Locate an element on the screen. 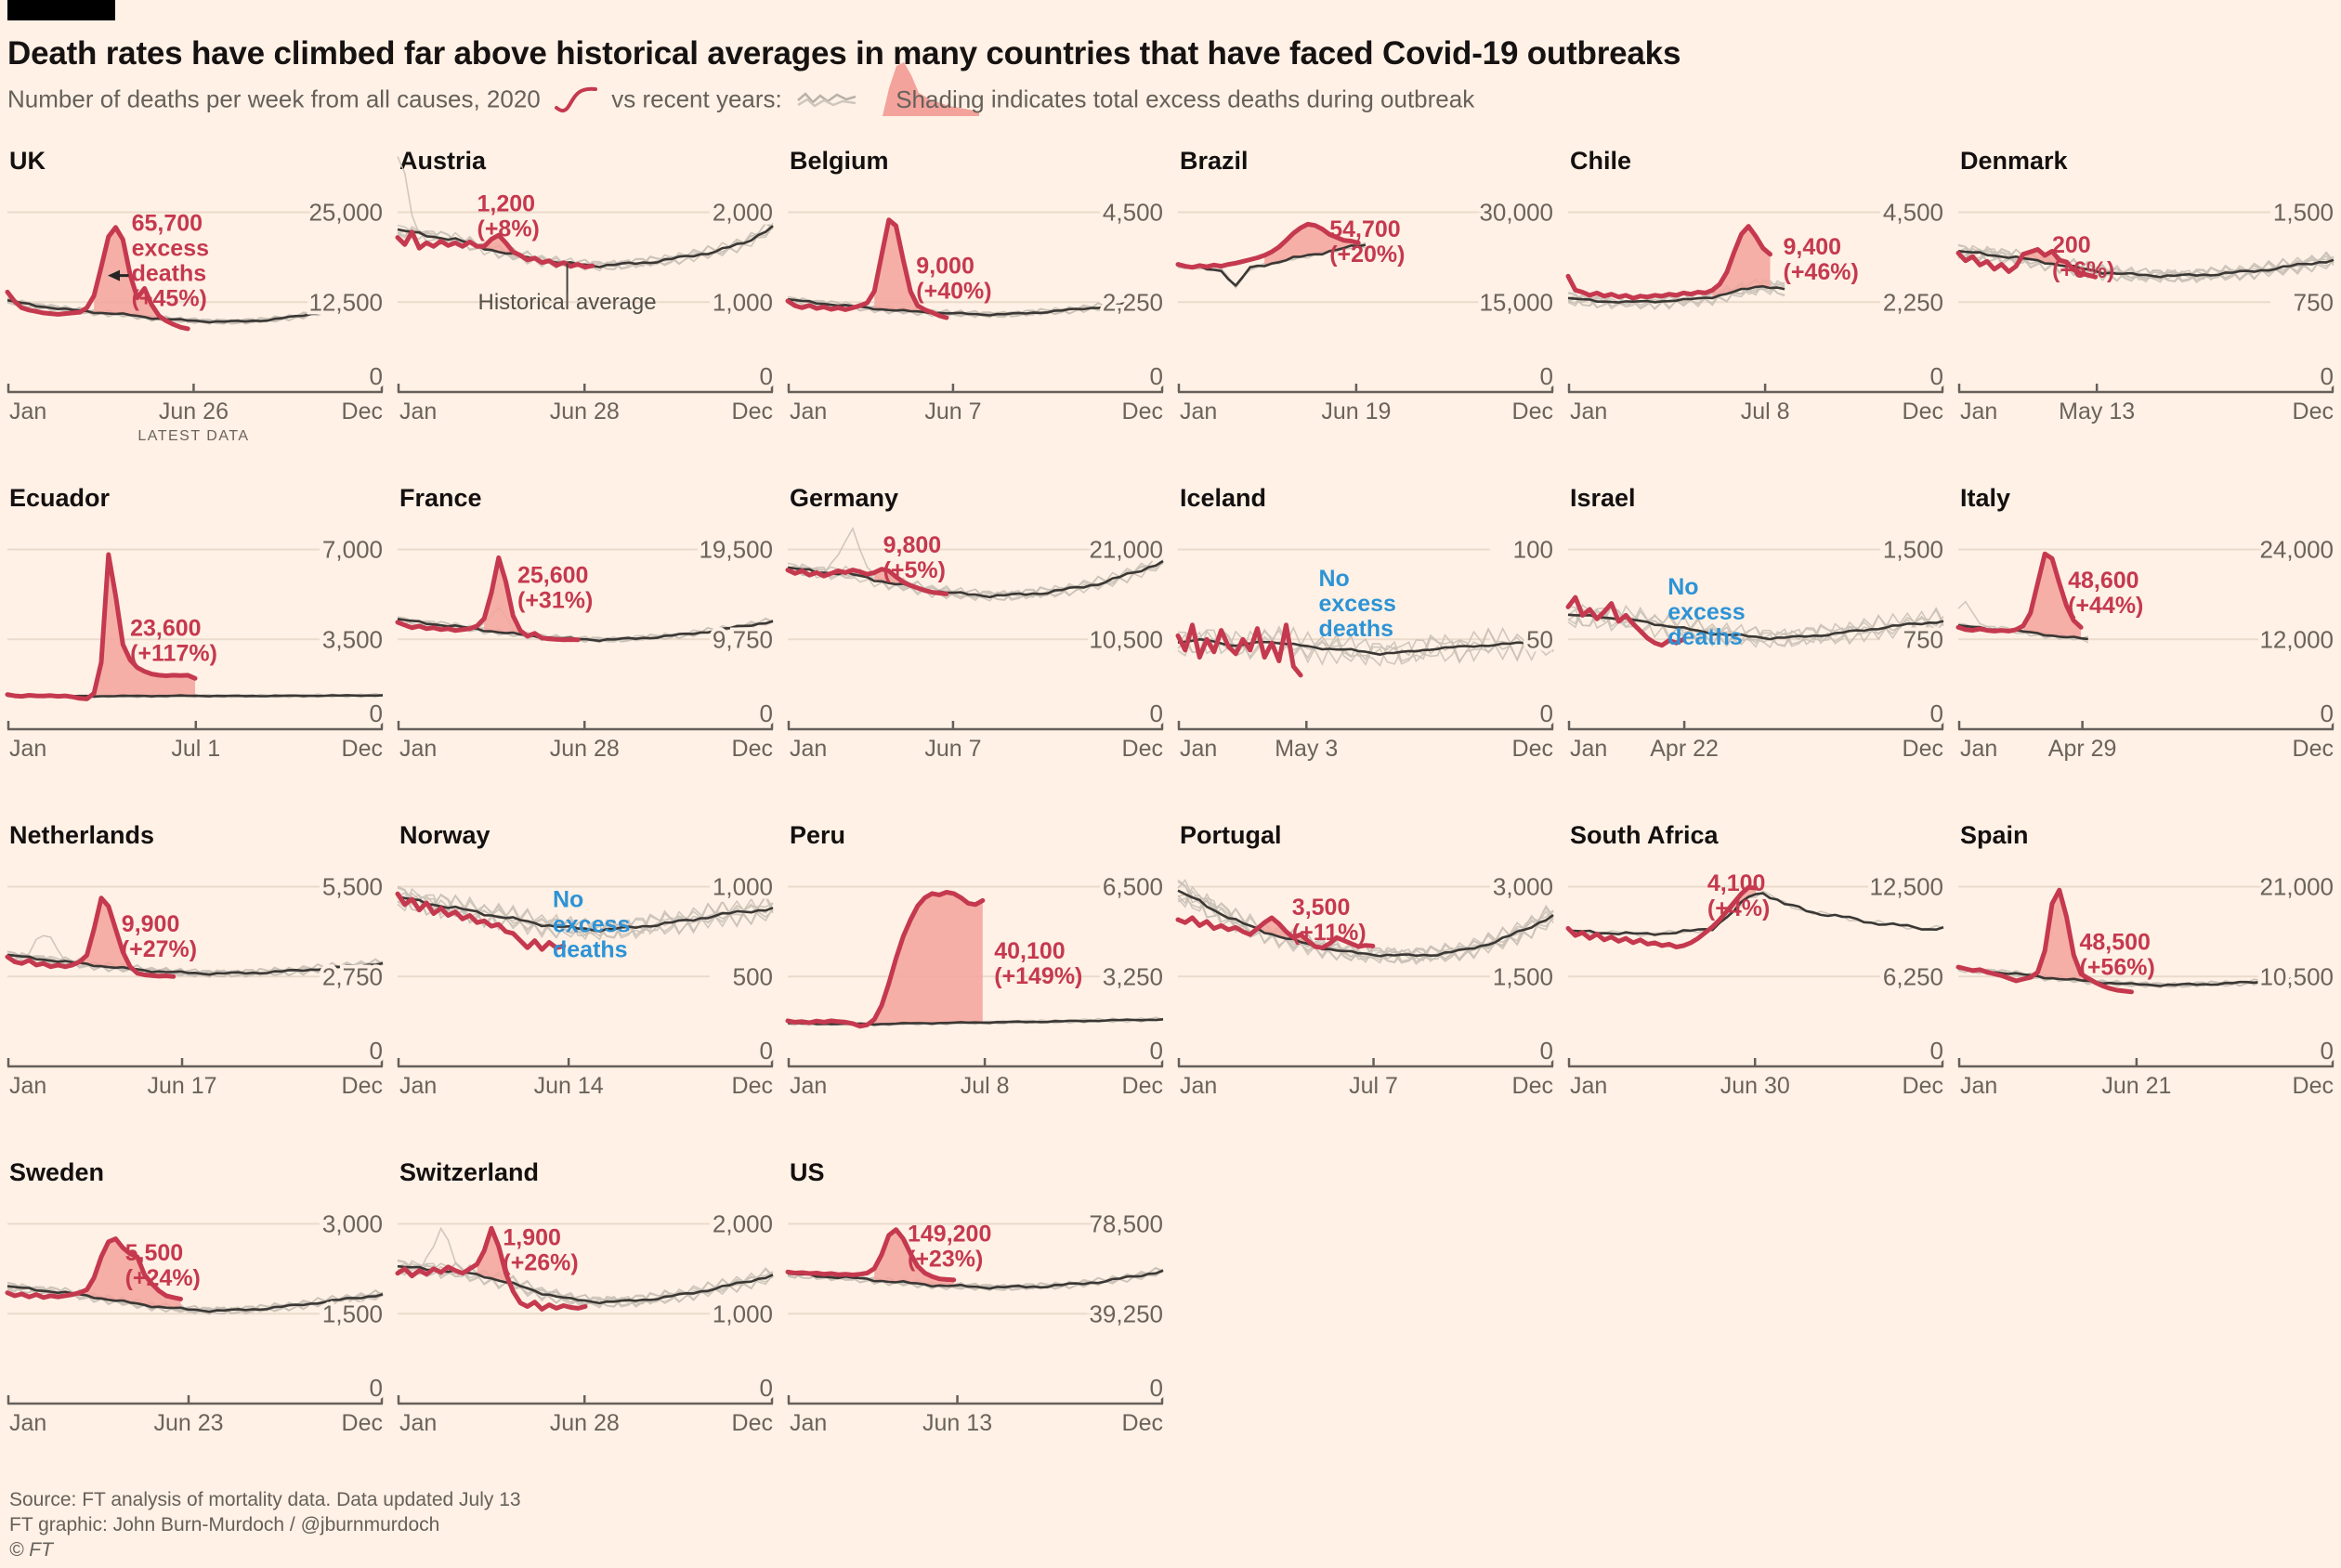 This screenshot has width=2341, height=1568. svg-text: Apr 29 is located at coordinates (2083, 749).